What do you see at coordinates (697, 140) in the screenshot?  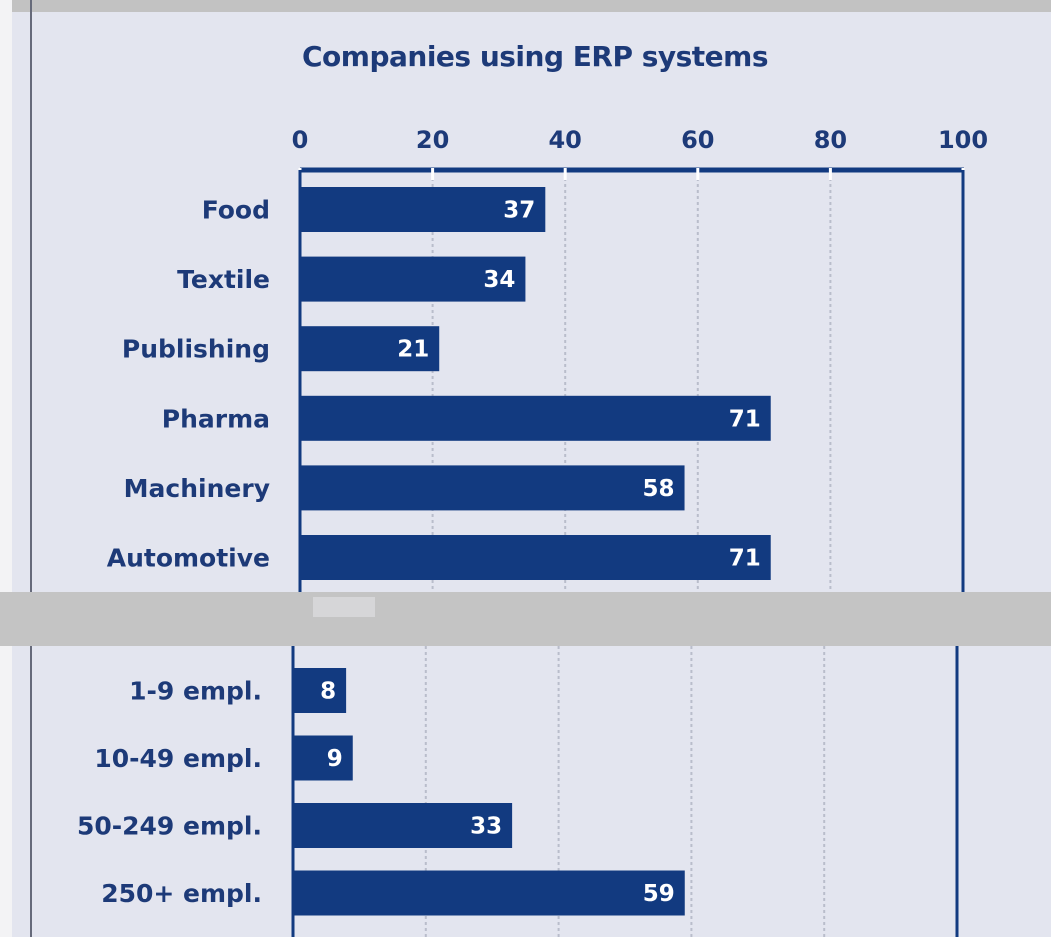 I see `x-tick-label: 60` at bounding box center [697, 140].